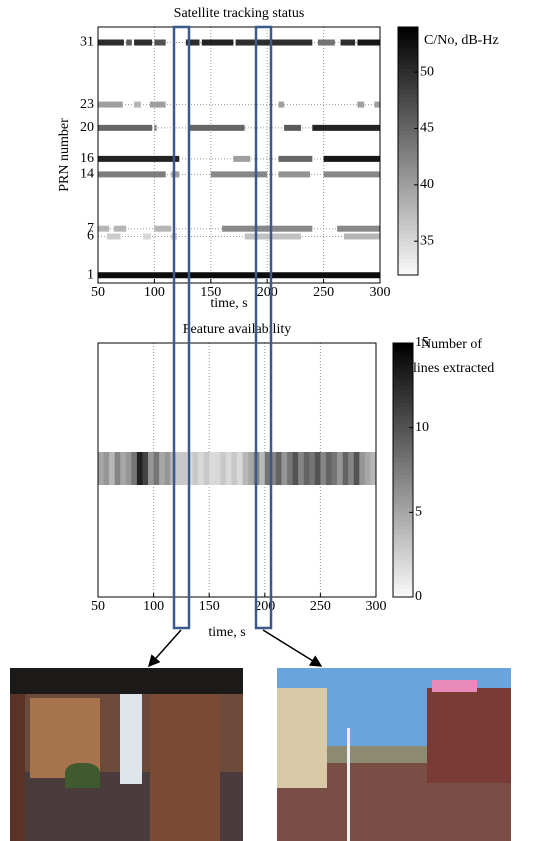  What do you see at coordinates (90, 228) in the screenshot?
I see `y-tick-label: 7` at bounding box center [90, 228].